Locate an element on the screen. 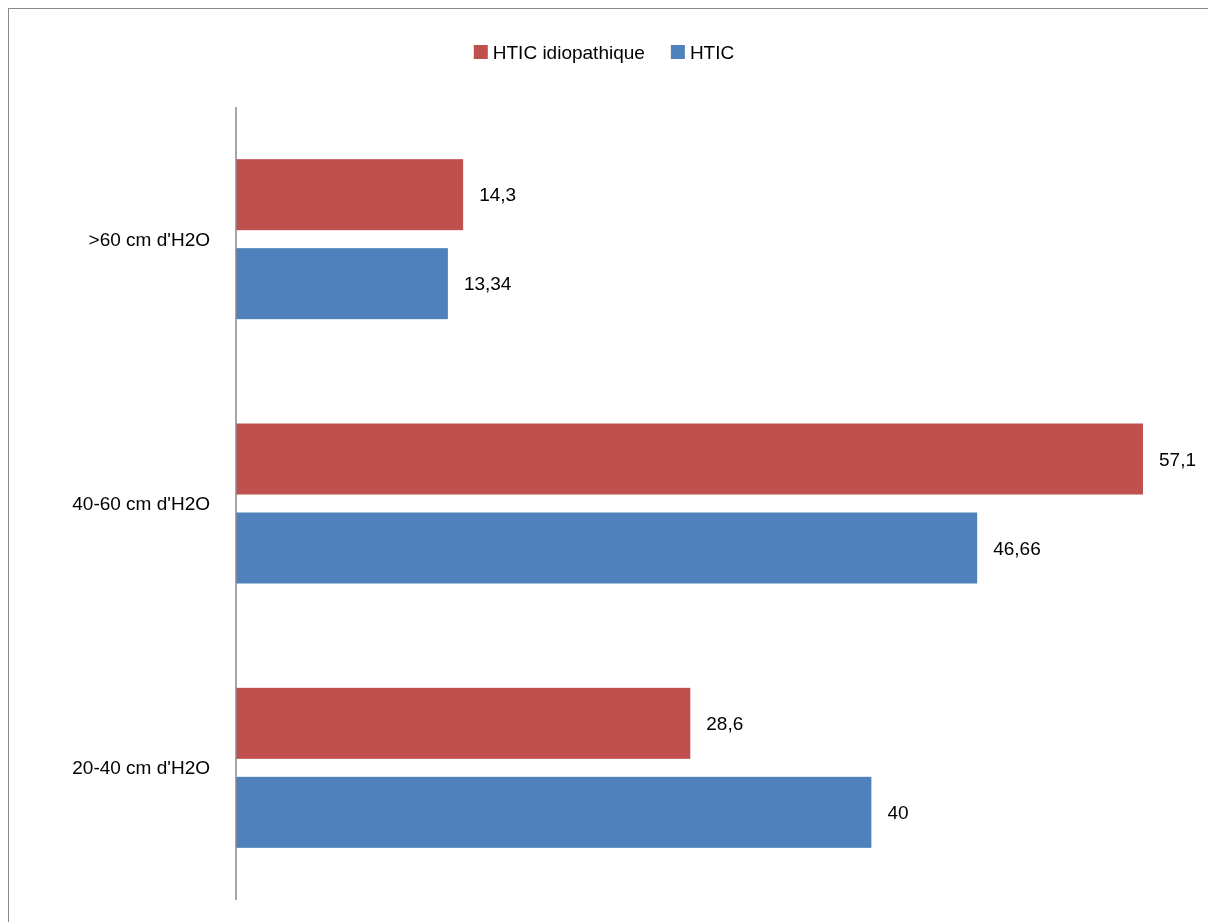  y-tick-label: 20-40 cm d'H2O is located at coordinates (141, 768).